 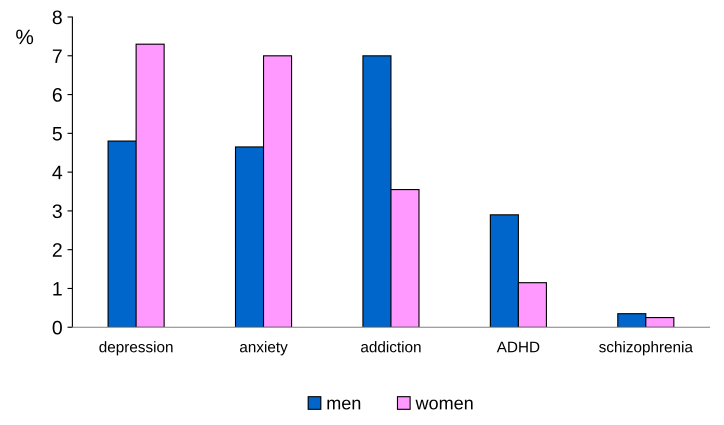 What do you see at coordinates (57, 211) in the screenshot?
I see `y-tick-label: 3` at bounding box center [57, 211].